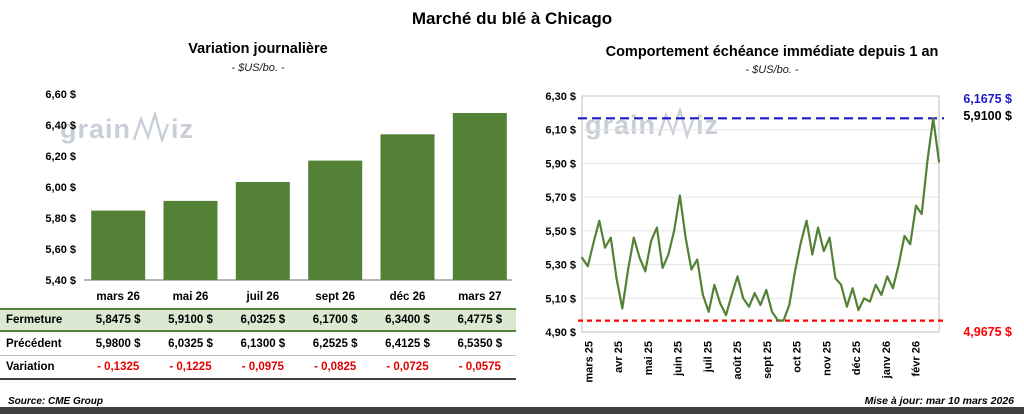  What do you see at coordinates (987, 116) in the screenshot?
I see `last-value-annotation: 5,9100 $` at bounding box center [987, 116].